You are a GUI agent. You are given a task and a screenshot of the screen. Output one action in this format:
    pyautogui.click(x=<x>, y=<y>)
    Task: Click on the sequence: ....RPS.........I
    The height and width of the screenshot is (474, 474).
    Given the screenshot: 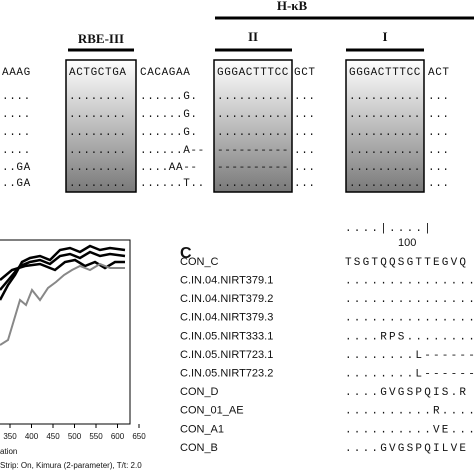 What is the action you would take?
    pyautogui.click(x=409, y=337)
    